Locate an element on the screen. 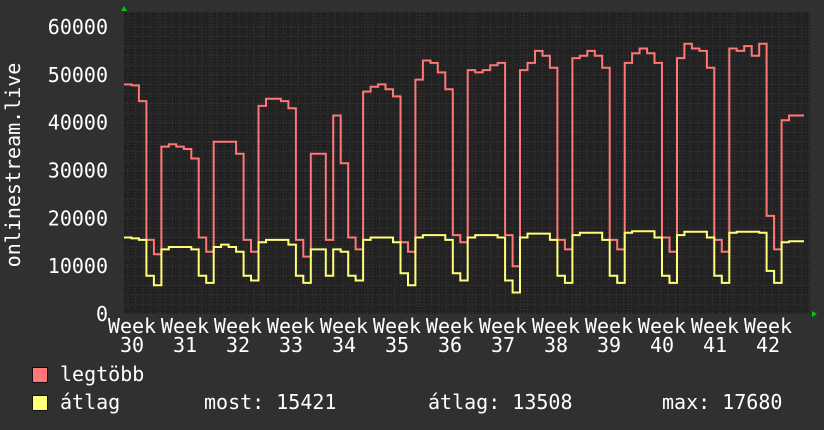  x-tick-label-part: 42 is located at coordinates (768, 345).